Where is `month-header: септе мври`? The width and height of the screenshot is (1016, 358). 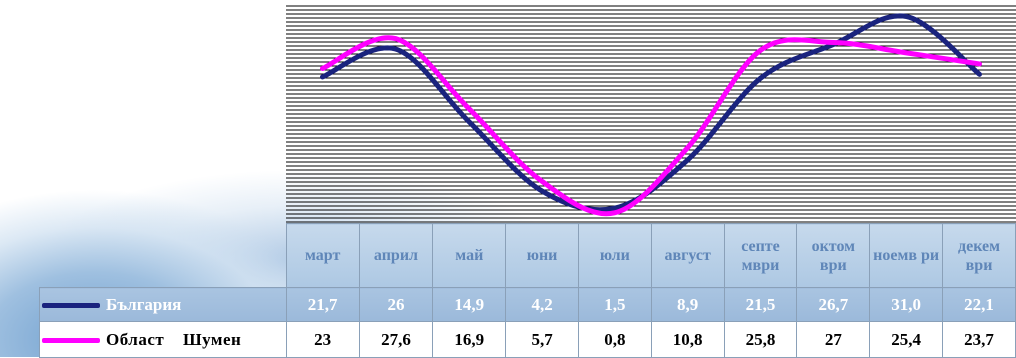 month-header: септе мври is located at coordinates (760, 255).